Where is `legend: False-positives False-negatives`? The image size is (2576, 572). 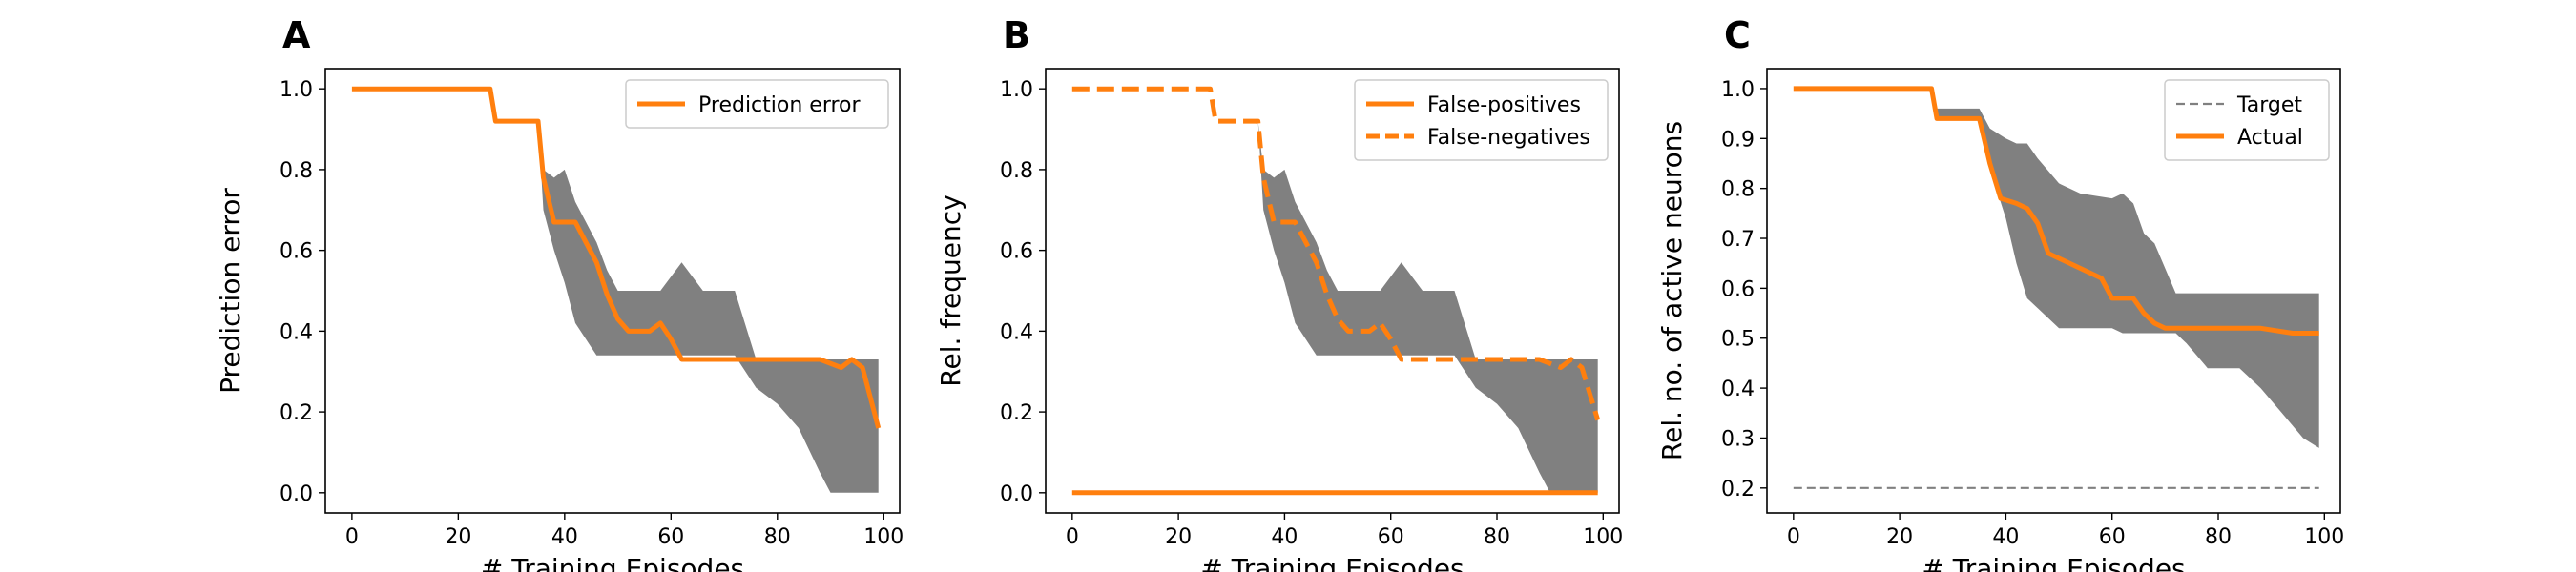 legend: False-positives False-negatives is located at coordinates (1481, 120).